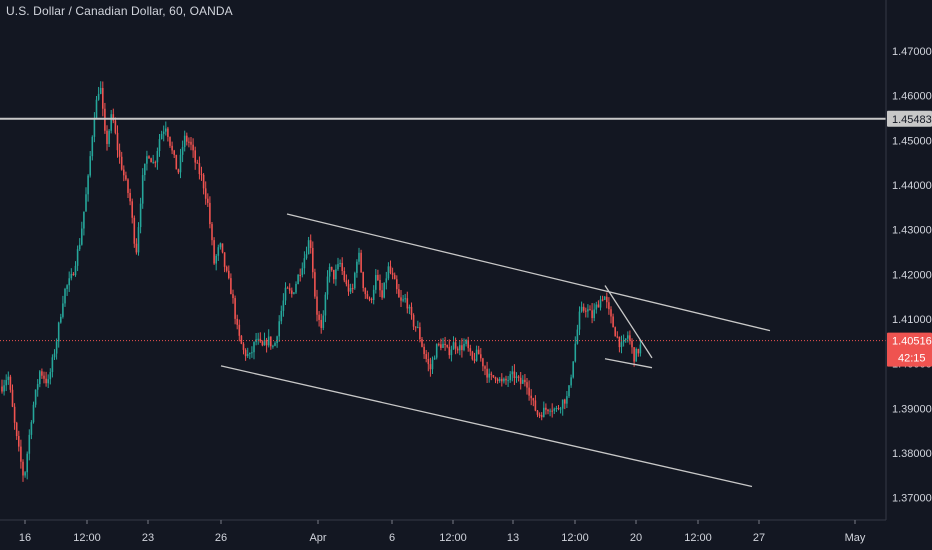 The height and width of the screenshot is (550, 932). I want to click on trendline-wedge-lower, so click(628, 363).